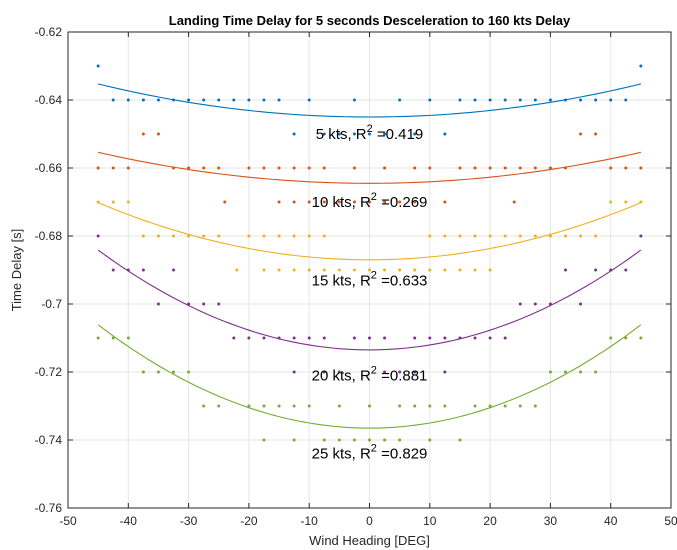  I want to click on y-axis-label: Time Delay [s], so click(16, 270).